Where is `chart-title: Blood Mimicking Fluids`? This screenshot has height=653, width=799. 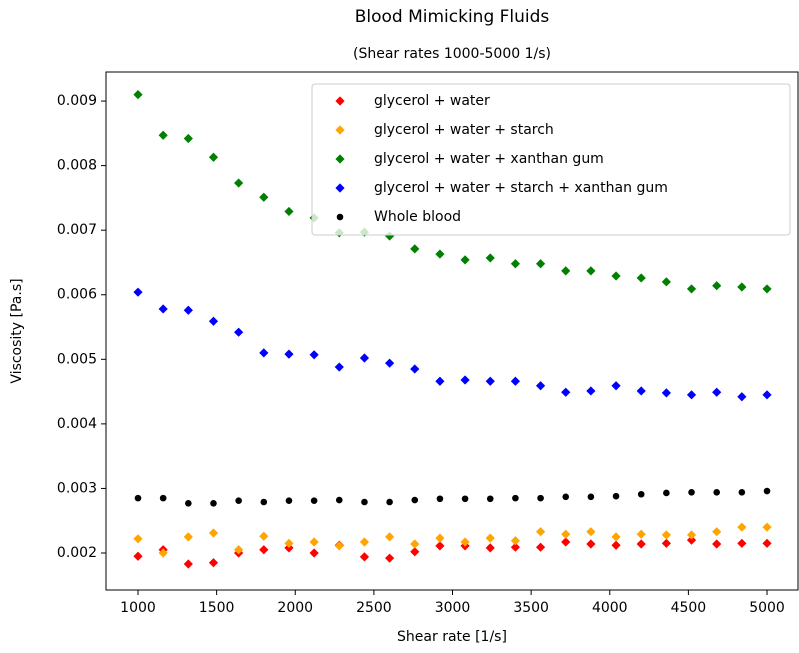 chart-title: Blood Mimicking Fluids is located at coordinates (452, 17).